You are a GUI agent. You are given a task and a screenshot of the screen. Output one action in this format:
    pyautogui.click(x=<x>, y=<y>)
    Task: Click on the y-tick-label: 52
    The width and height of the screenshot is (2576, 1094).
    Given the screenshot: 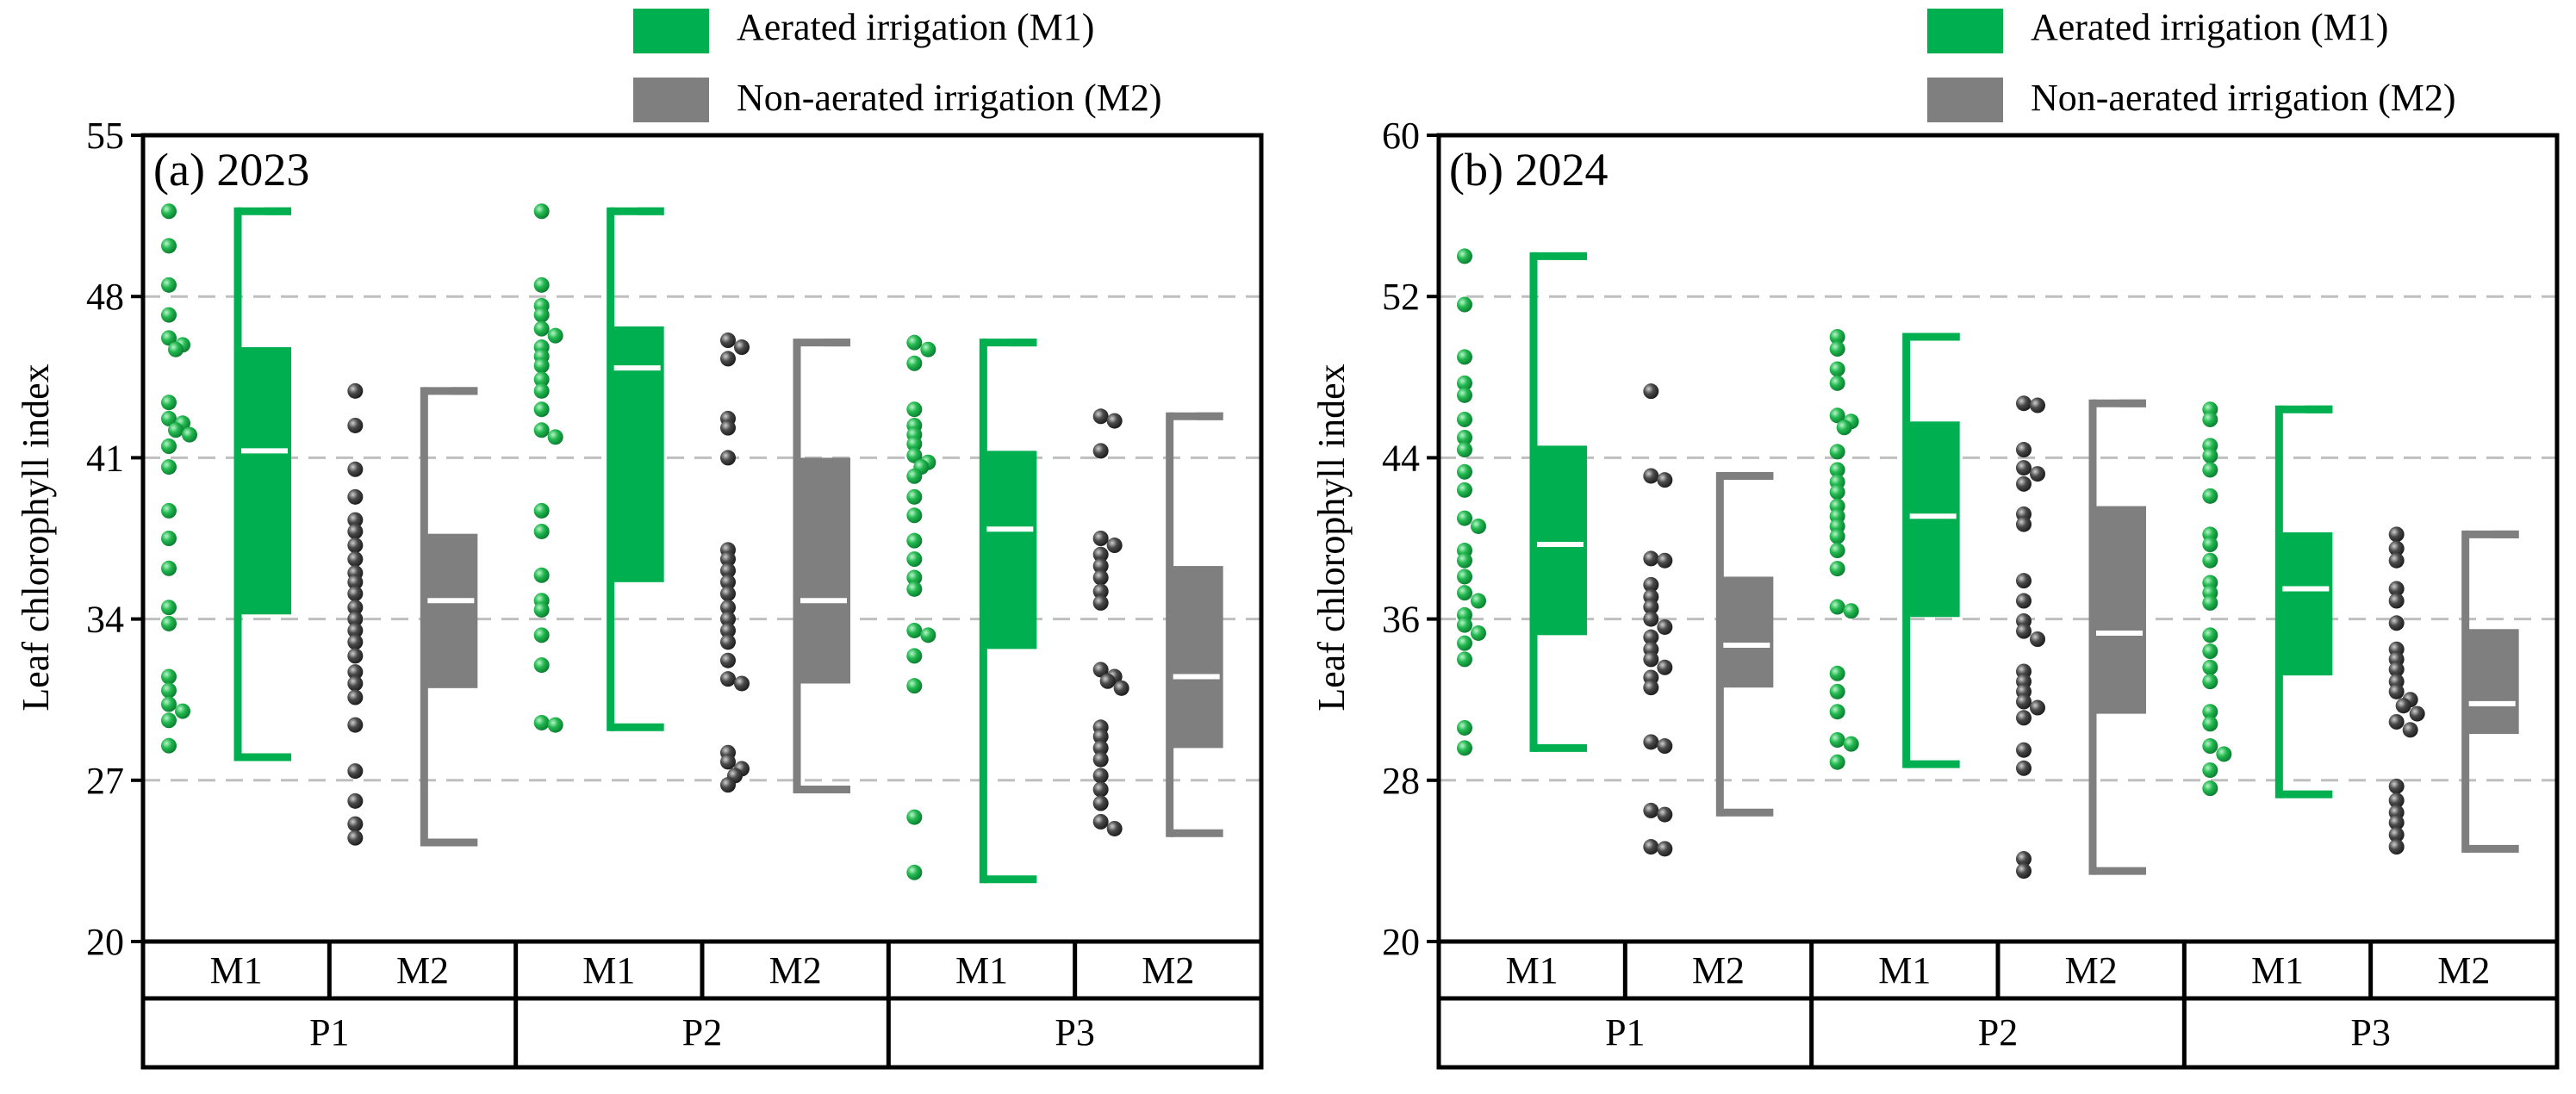 What is the action you would take?
    pyautogui.click(x=1401, y=297)
    